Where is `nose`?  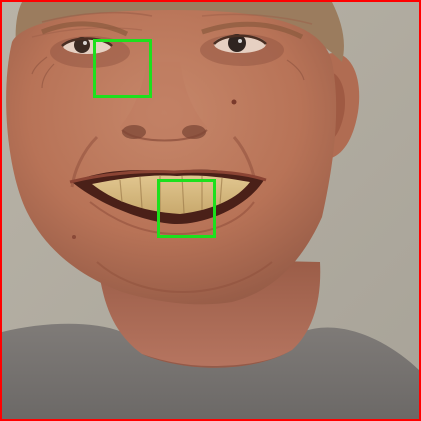
nose is located at coordinates (163, 102).